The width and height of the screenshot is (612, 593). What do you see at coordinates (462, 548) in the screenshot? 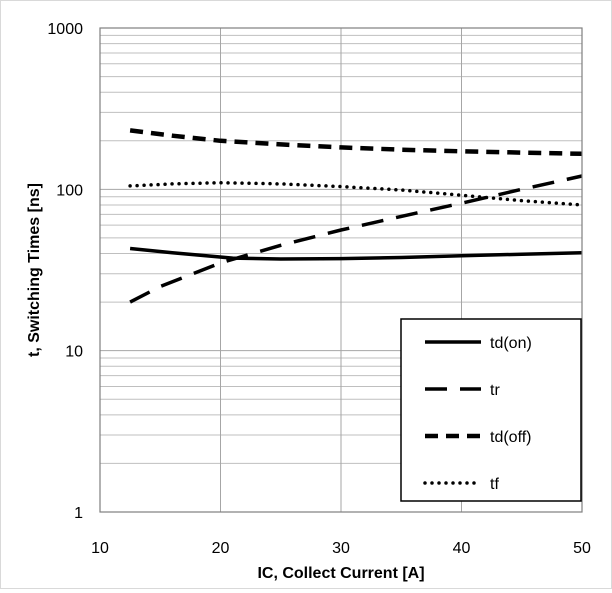
I see `x-tick-label: 40` at bounding box center [462, 548].